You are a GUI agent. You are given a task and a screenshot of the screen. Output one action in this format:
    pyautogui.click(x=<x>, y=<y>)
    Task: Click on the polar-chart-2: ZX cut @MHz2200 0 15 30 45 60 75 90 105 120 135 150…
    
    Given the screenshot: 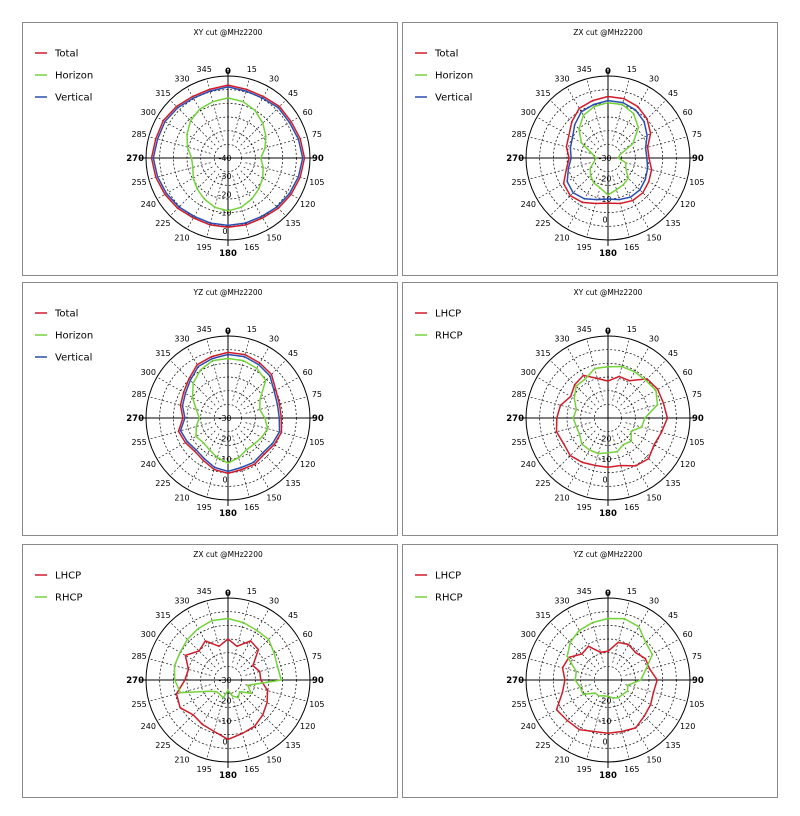 What is the action you would take?
    pyautogui.click(x=560, y=143)
    